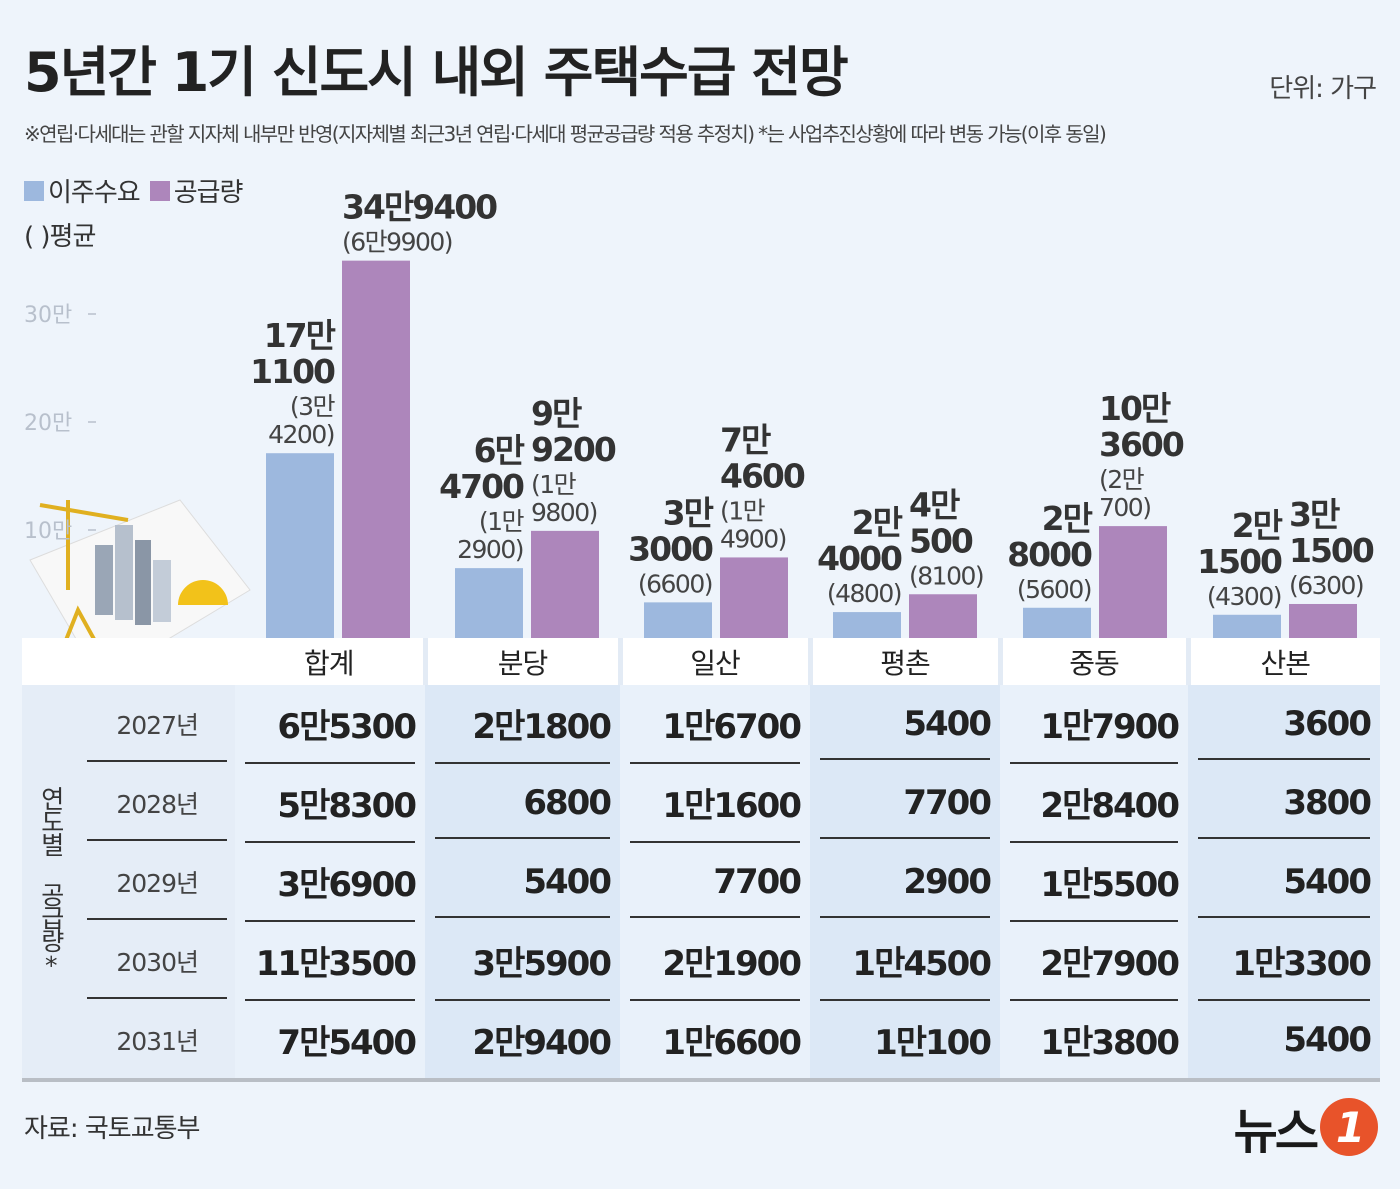  I want to click on table-cell: 2만8400, so click(1095, 803).